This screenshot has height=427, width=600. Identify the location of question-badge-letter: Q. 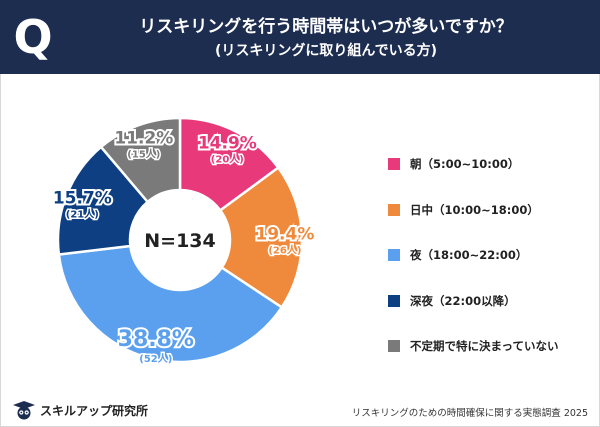
(33, 37).